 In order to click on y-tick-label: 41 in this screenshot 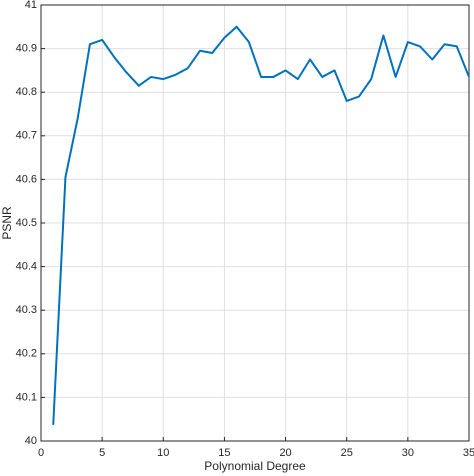, I will do `click(31, 5)`.